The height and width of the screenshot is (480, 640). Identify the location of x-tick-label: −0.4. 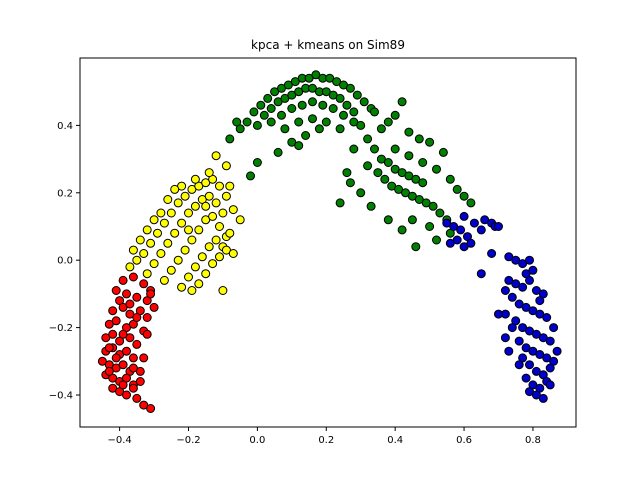
(119, 440).